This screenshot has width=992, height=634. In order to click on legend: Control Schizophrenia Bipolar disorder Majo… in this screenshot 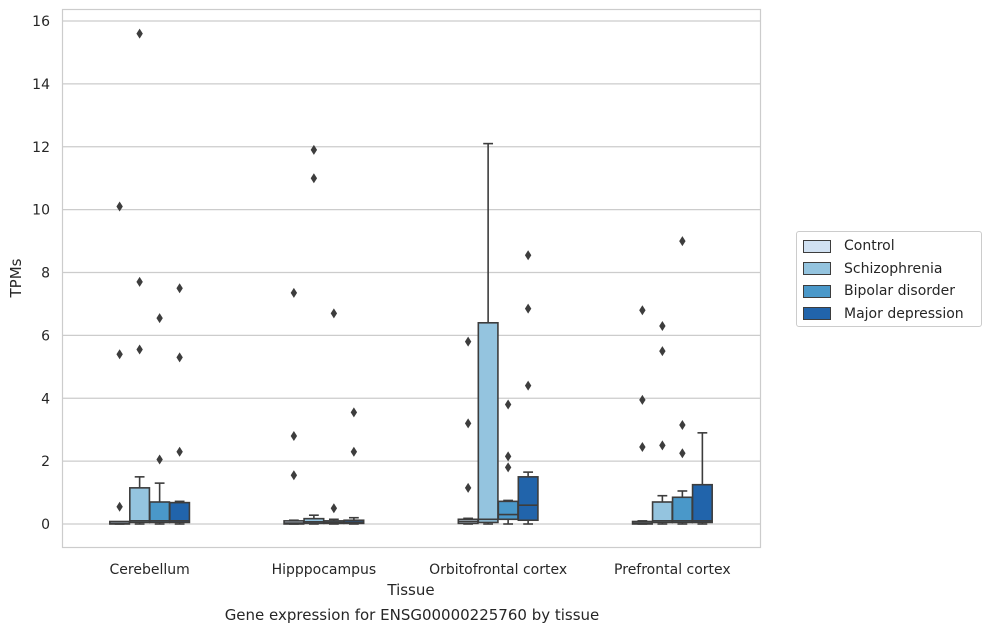, I will do `click(889, 279)`.